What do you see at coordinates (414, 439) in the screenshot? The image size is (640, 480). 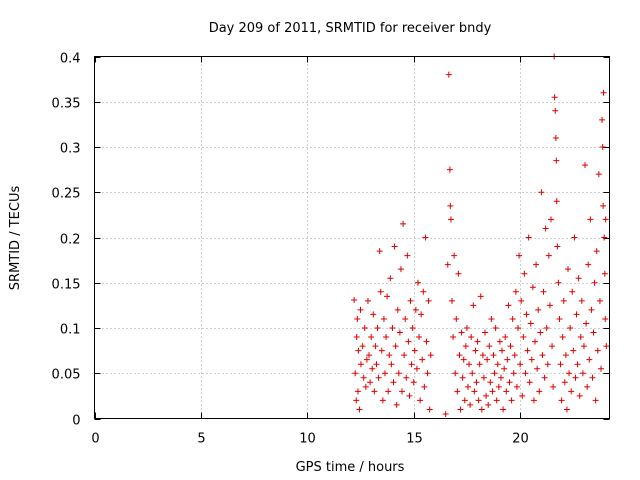 I see `x-tick-label: 15` at bounding box center [414, 439].